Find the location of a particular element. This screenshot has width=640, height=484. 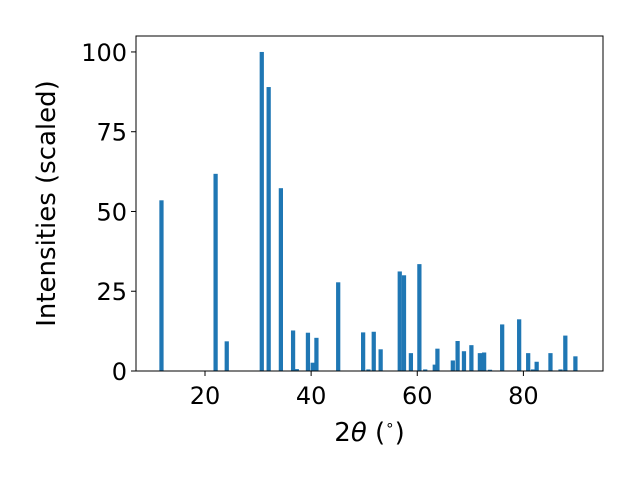

y-axis-label: Intensities (scaled) is located at coordinates (47, 203).